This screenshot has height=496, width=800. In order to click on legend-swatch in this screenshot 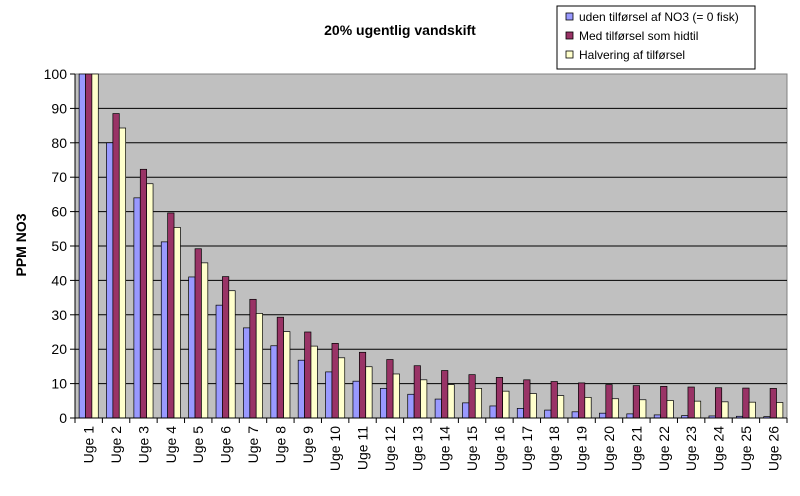, I will do `click(569, 35)`.